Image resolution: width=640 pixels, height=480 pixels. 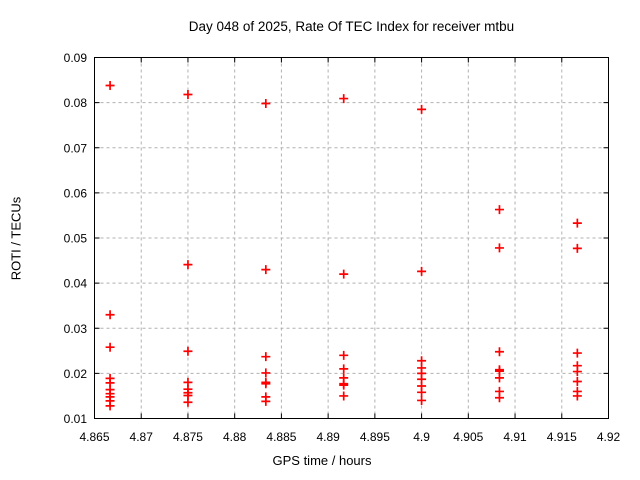 I want to click on y-tick-label: 0.08, so click(x=76, y=103).